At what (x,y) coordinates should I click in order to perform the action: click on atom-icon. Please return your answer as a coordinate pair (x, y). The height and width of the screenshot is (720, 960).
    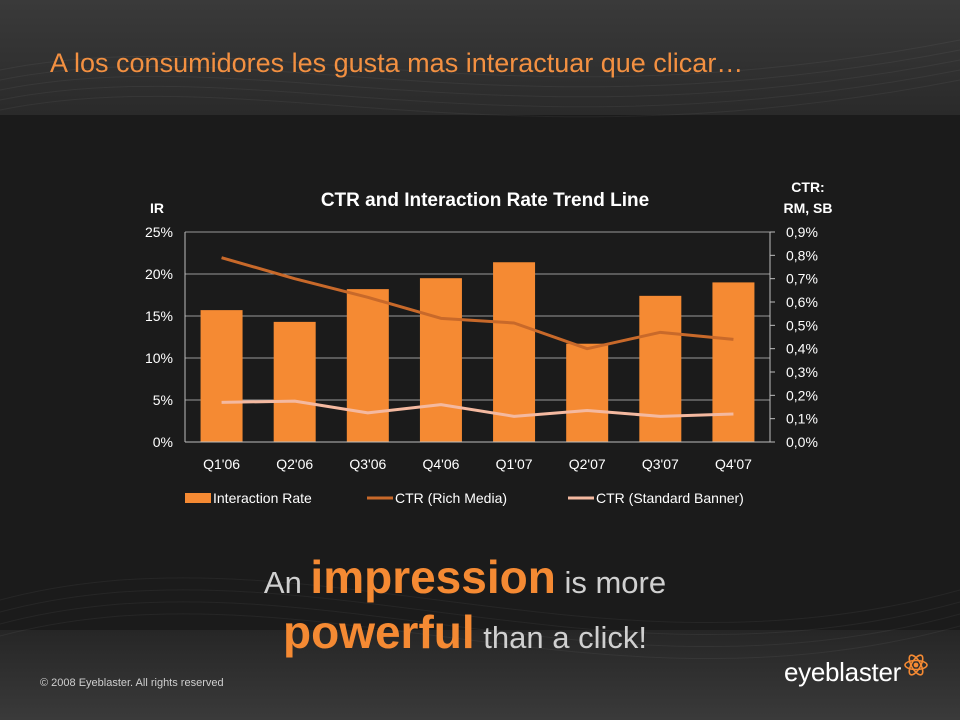
    Looking at the image, I should click on (916, 665).